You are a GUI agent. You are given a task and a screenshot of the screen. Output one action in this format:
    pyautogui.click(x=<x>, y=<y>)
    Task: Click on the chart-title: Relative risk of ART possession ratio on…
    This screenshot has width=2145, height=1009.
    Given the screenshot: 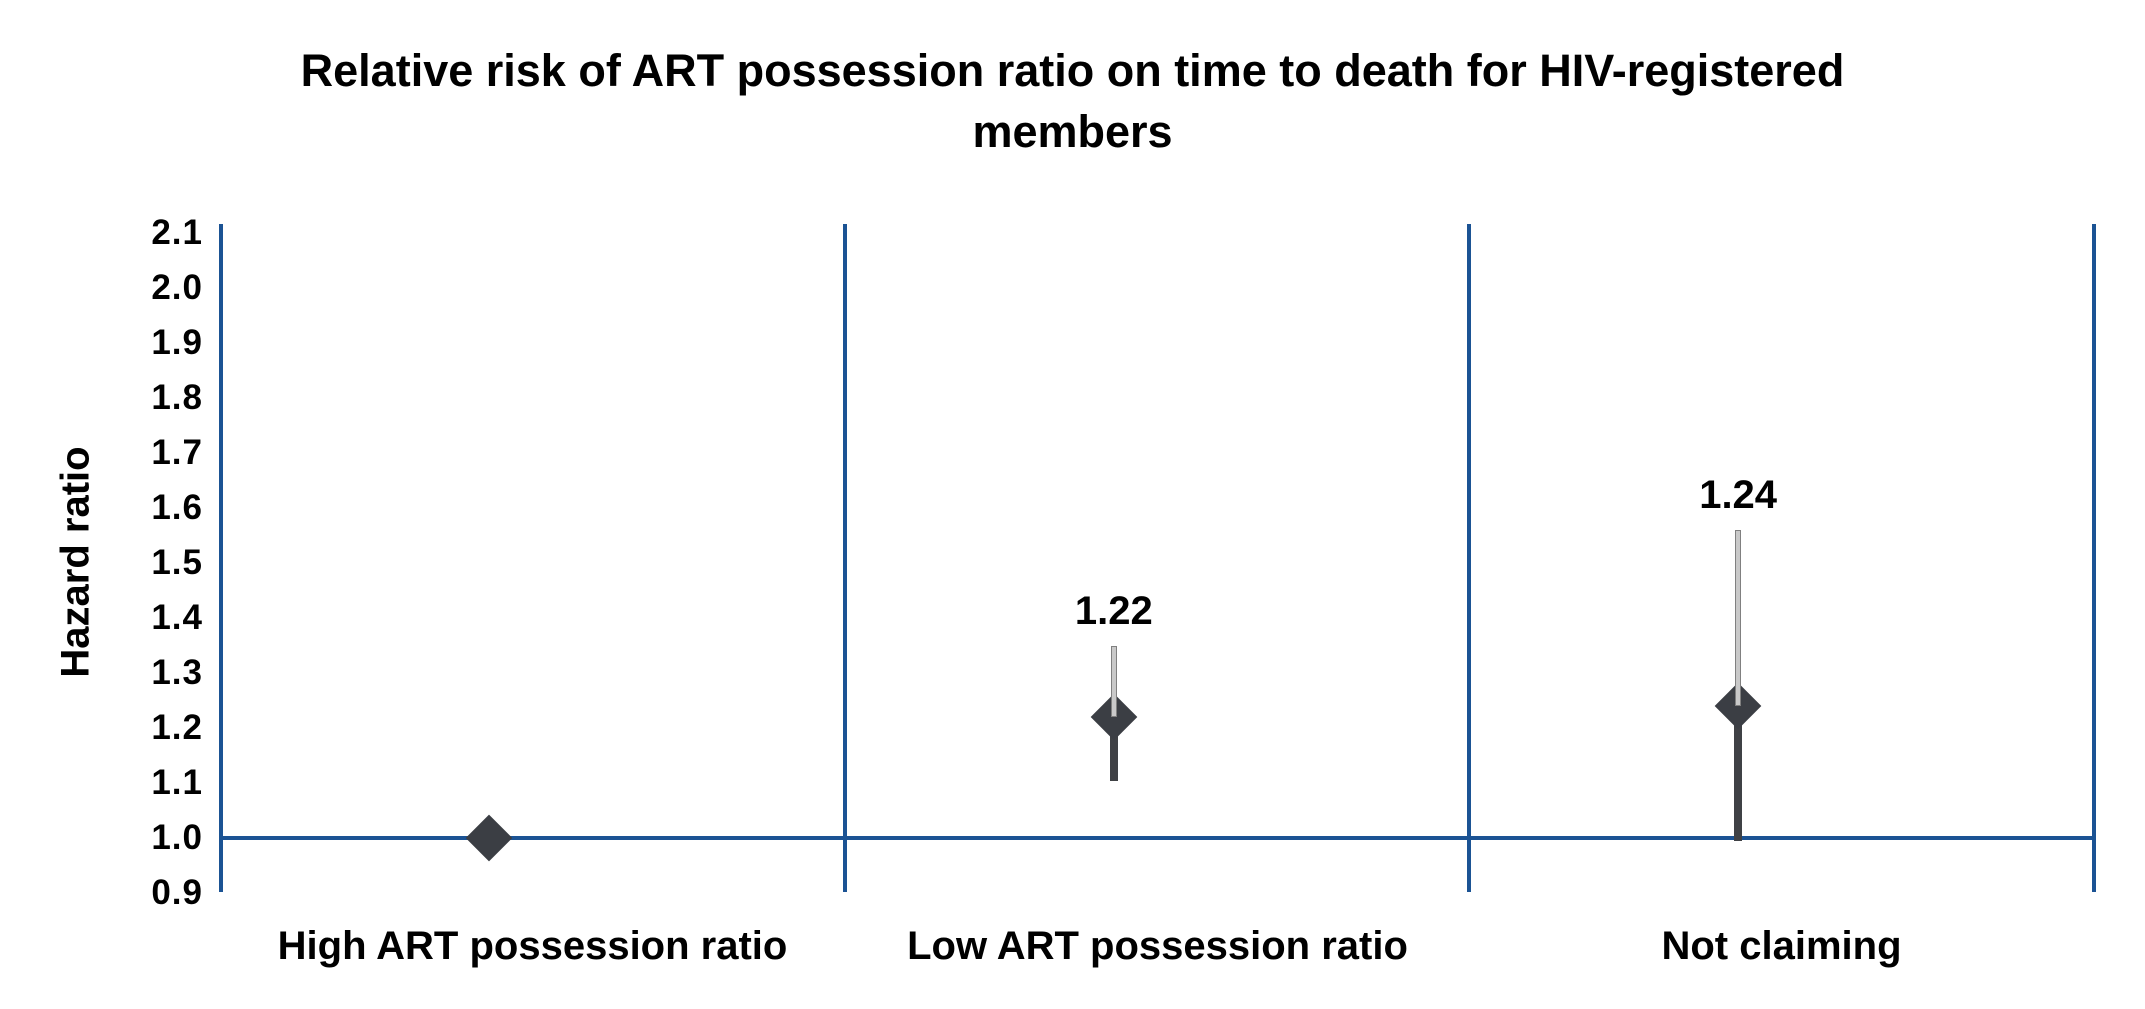 What is the action you would take?
    pyautogui.click(x=1072, y=101)
    